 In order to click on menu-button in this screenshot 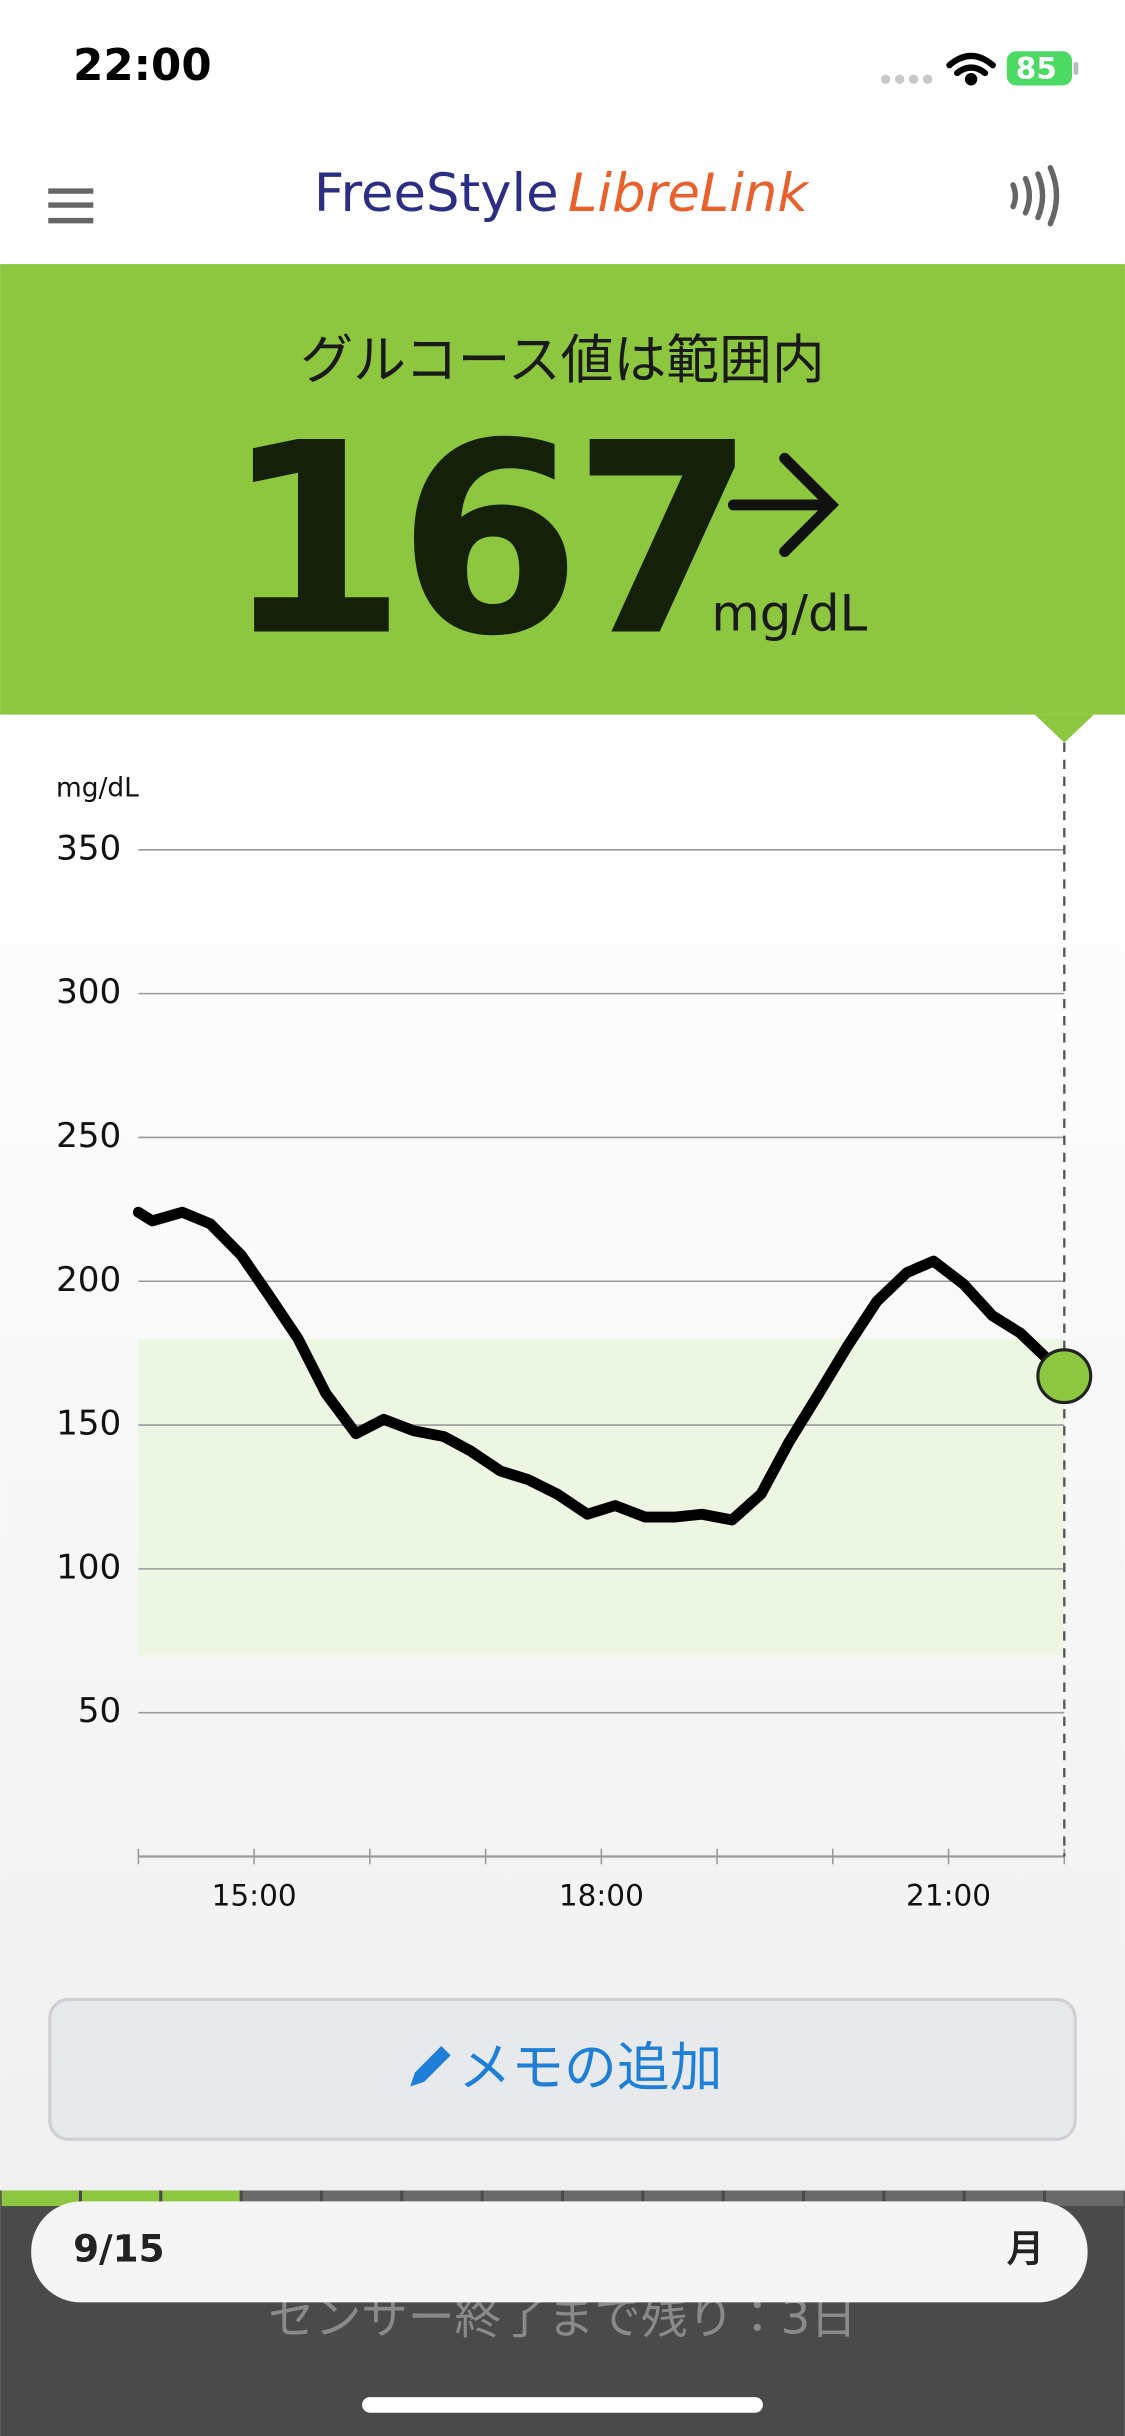, I will do `click(71, 206)`.